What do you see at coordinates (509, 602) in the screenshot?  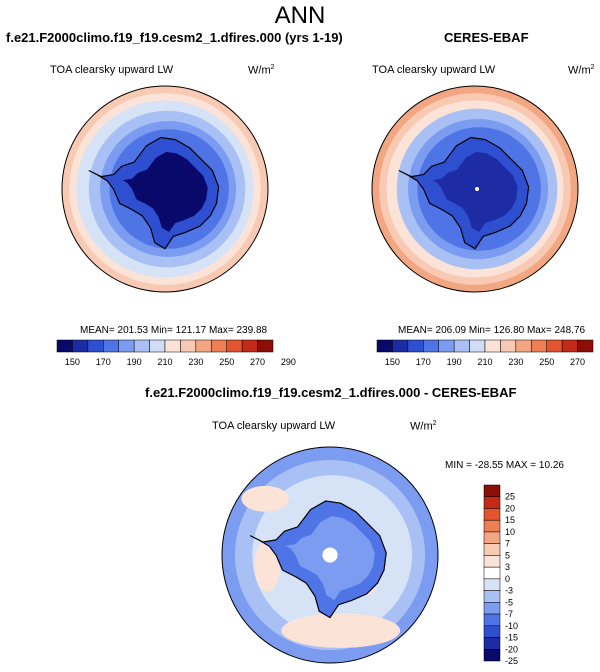 I see `colorbar-tick-label: -5` at bounding box center [509, 602].